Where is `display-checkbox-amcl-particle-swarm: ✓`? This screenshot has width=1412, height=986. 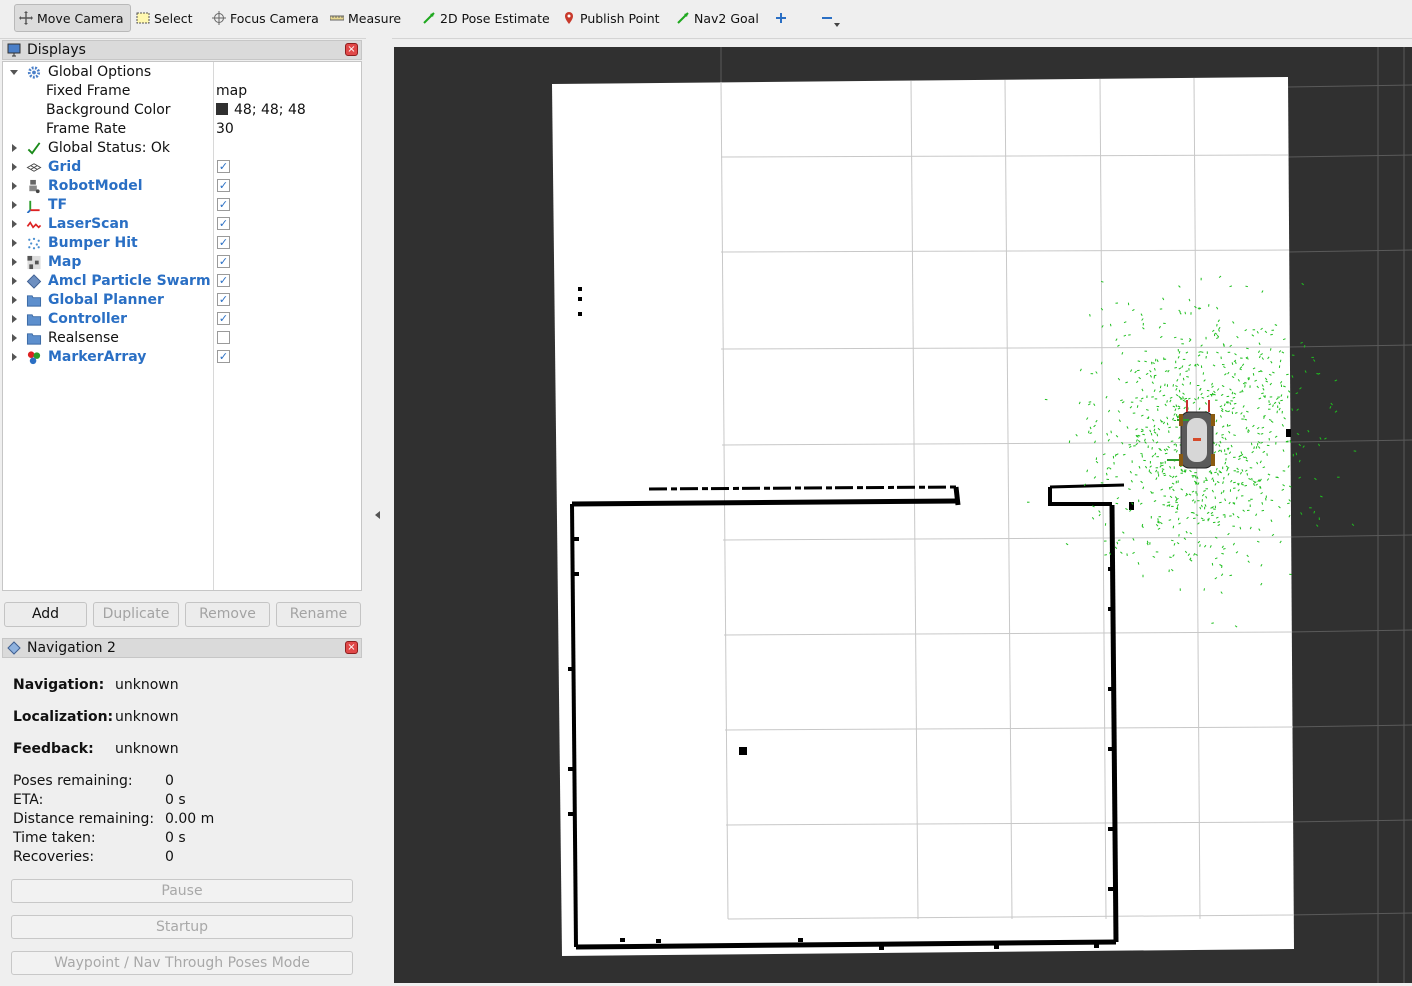
display-checkbox-amcl-particle-swarm: ✓ is located at coordinates (223, 280).